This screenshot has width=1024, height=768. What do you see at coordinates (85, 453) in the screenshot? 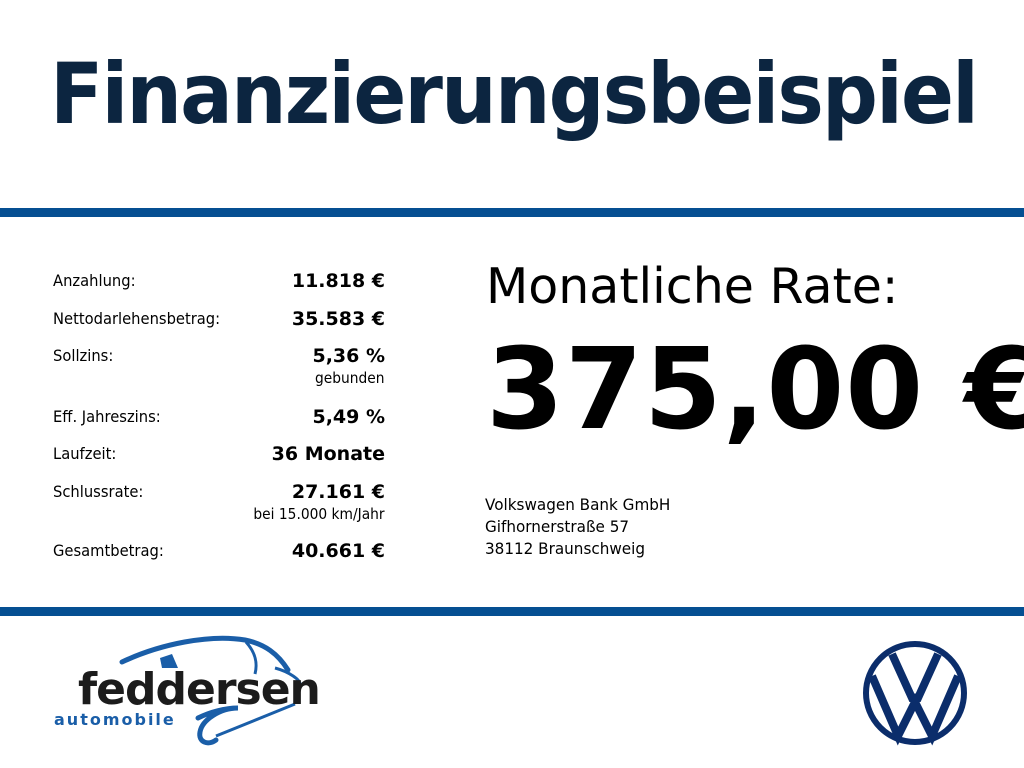
I see `detail-label: Laufzeit:` at bounding box center [85, 453].